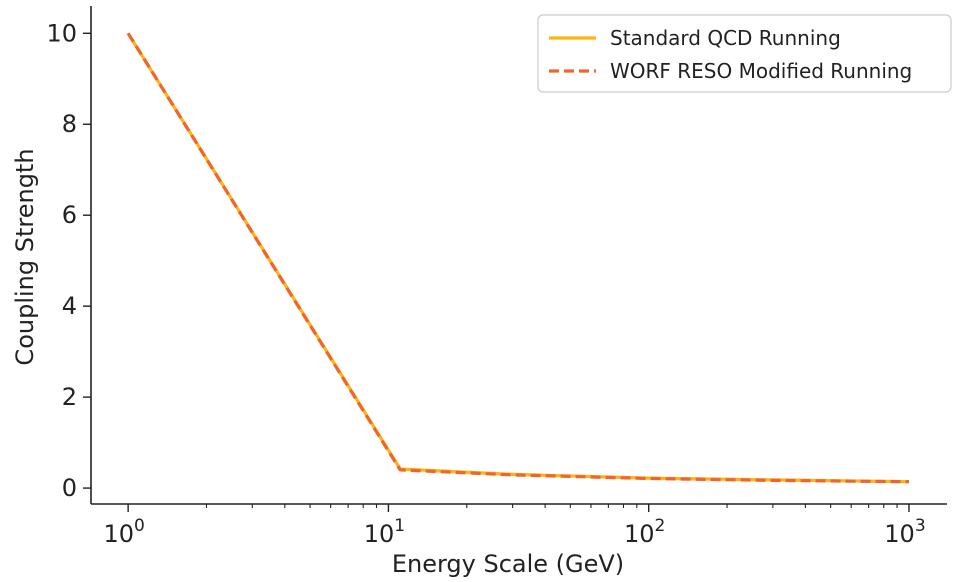 The height and width of the screenshot is (582, 963). I want to click on x-tick-label: 10³, so click(904, 532).